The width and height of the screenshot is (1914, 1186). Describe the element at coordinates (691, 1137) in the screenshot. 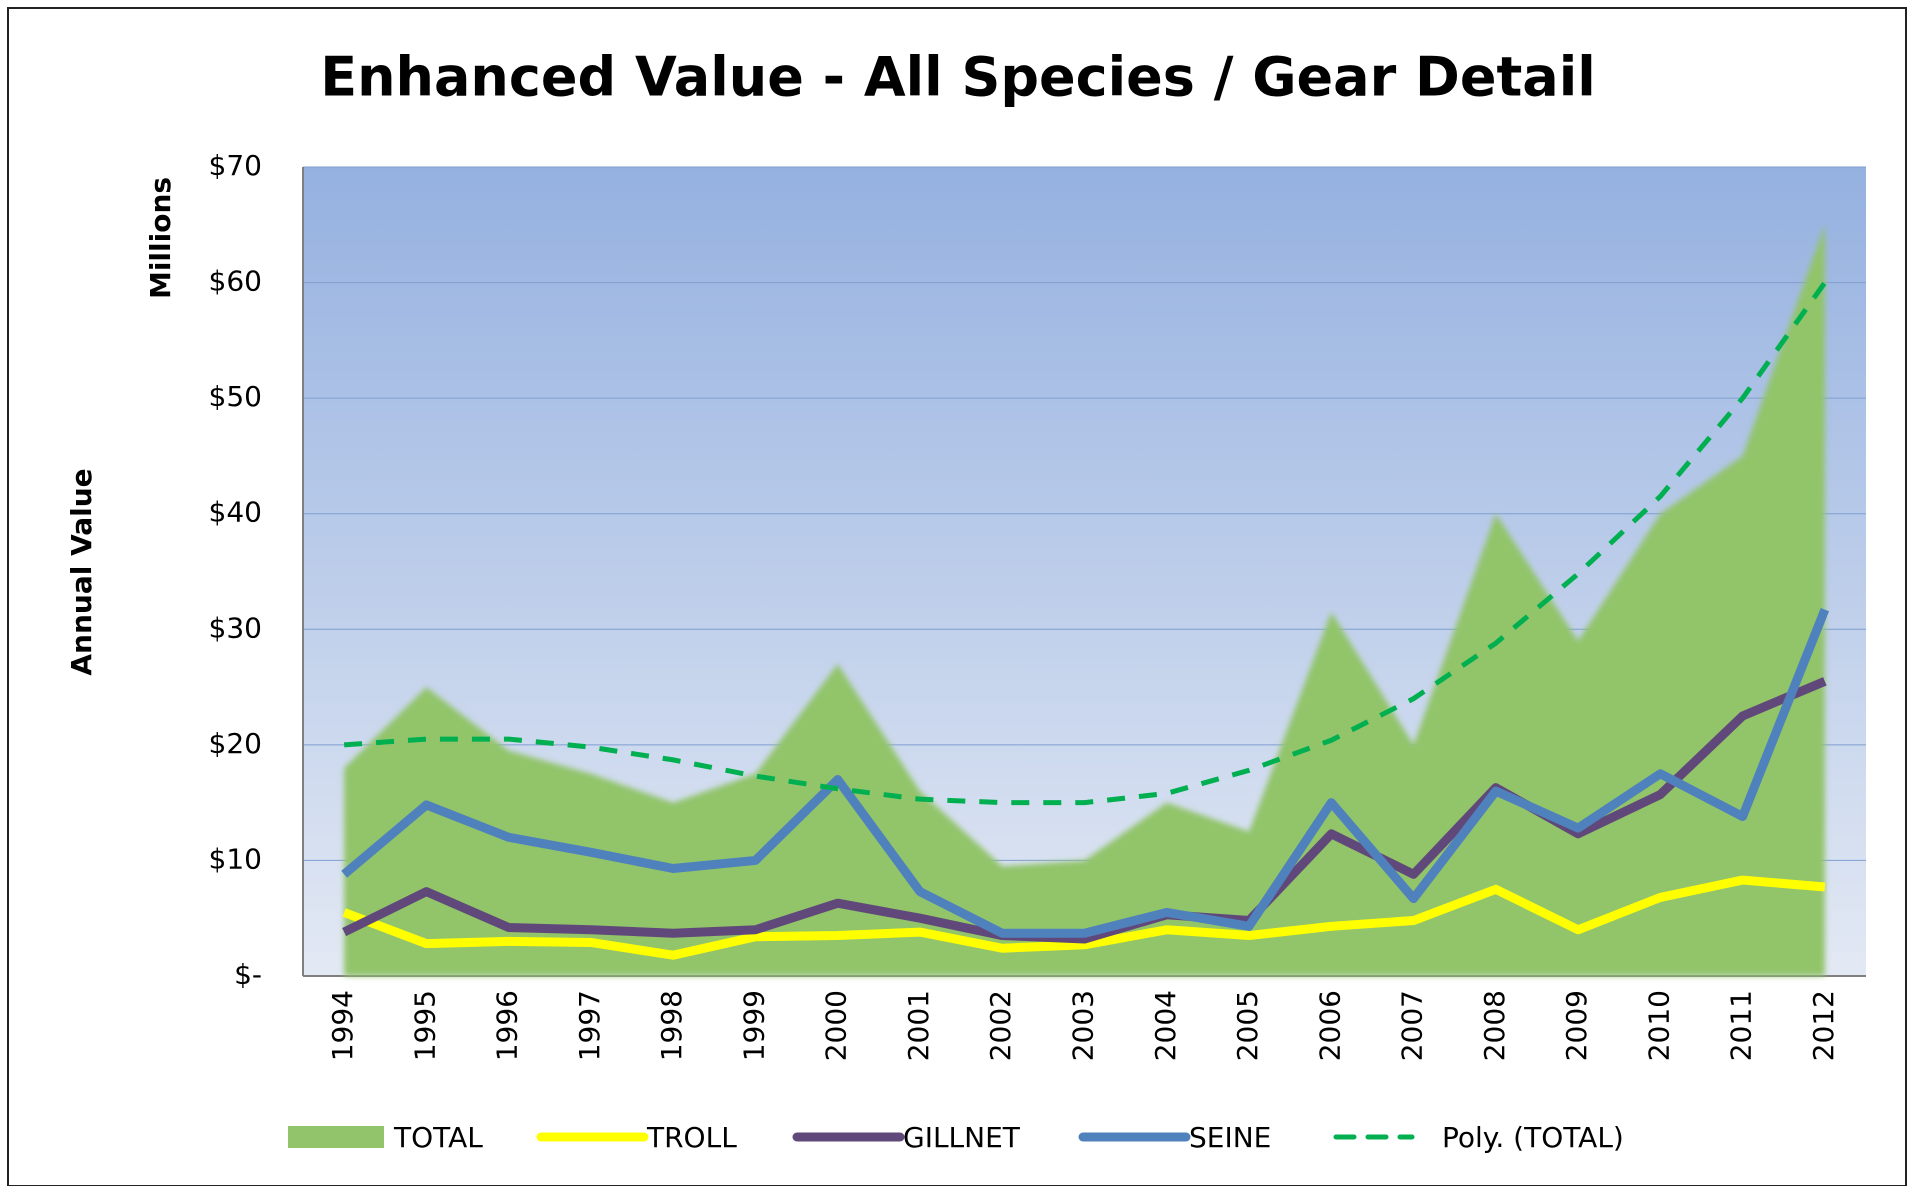

I see `legend-label: TROLL` at that location.